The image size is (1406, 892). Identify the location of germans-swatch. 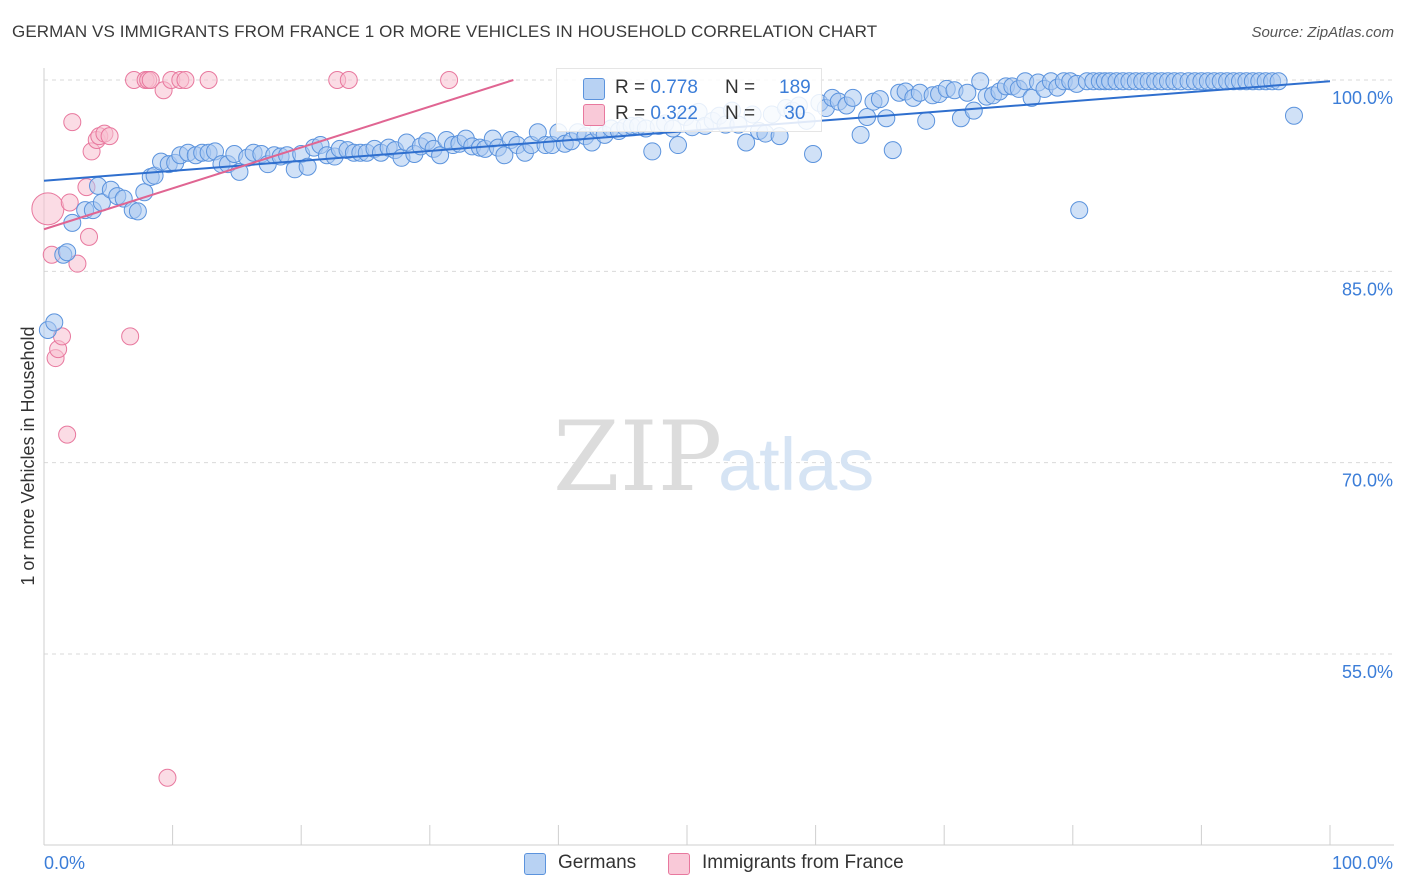
(594, 89).